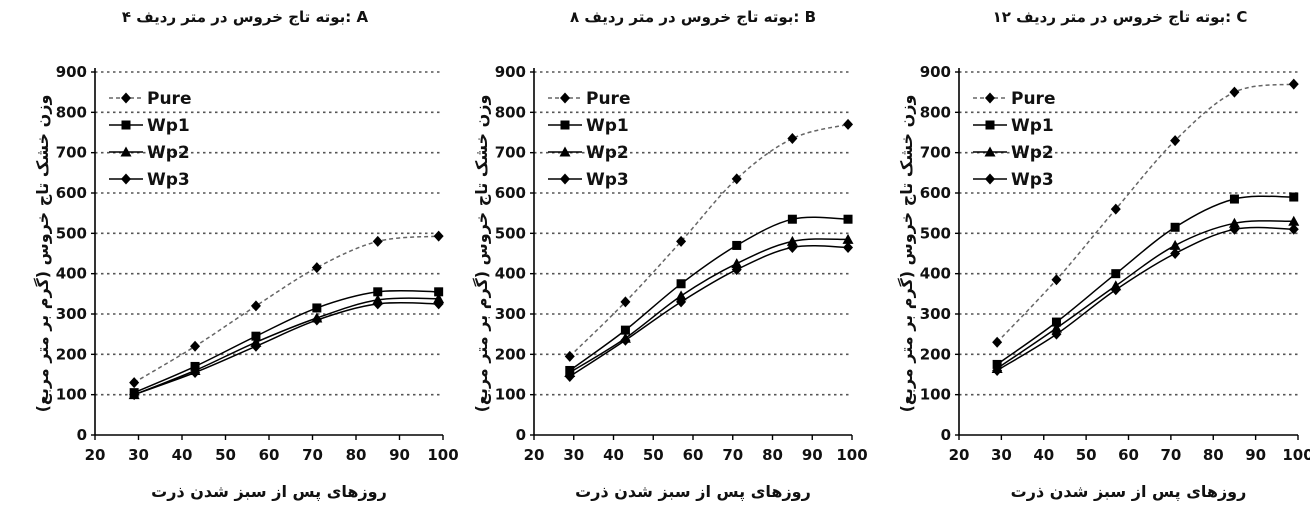 The image size is (1310, 507). What do you see at coordinates (1120, 17) in the screenshot?
I see `chart-title: ۱۲ بوته تاج خروس در متر ردیف: C` at bounding box center [1120, 17].